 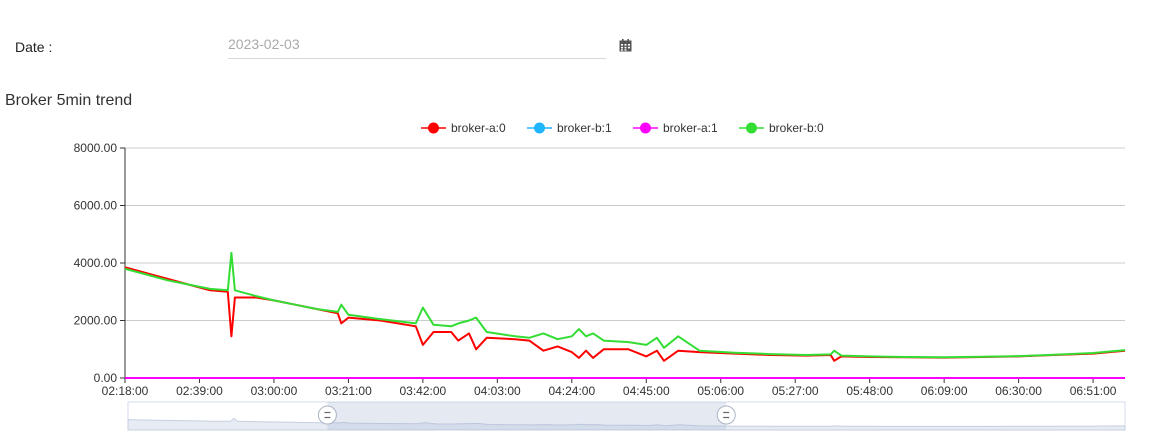 I want to click on legend-label: broker-a:0, so click(x=478, y=128).